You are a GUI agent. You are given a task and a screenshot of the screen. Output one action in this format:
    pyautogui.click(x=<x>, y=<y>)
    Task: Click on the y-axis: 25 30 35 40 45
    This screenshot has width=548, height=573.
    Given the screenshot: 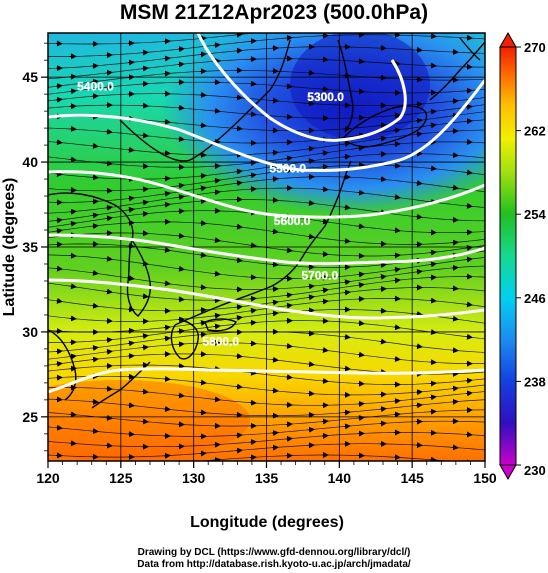 What is the action you would take?
    pyautogui.click(x=35, y=247)
    